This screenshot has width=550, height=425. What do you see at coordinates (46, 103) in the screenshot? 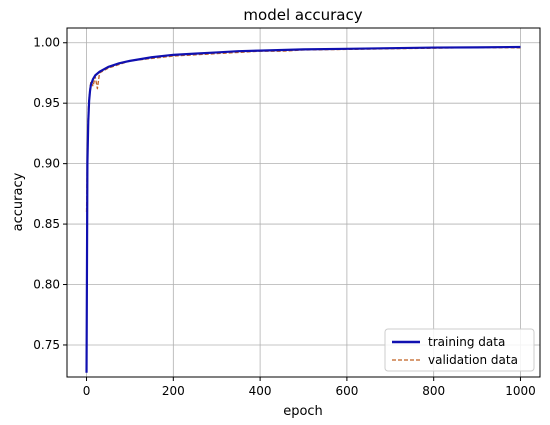
I see `y-tick-label: 0.95` at bounding box center [46, 103].